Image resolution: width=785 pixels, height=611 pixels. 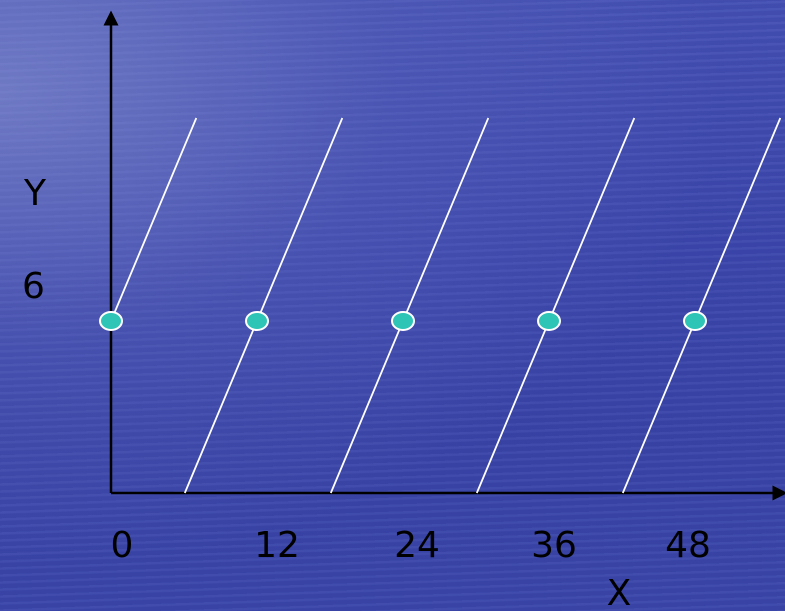 I want to click on x-axis-label: X, so click(x=619, y=592).